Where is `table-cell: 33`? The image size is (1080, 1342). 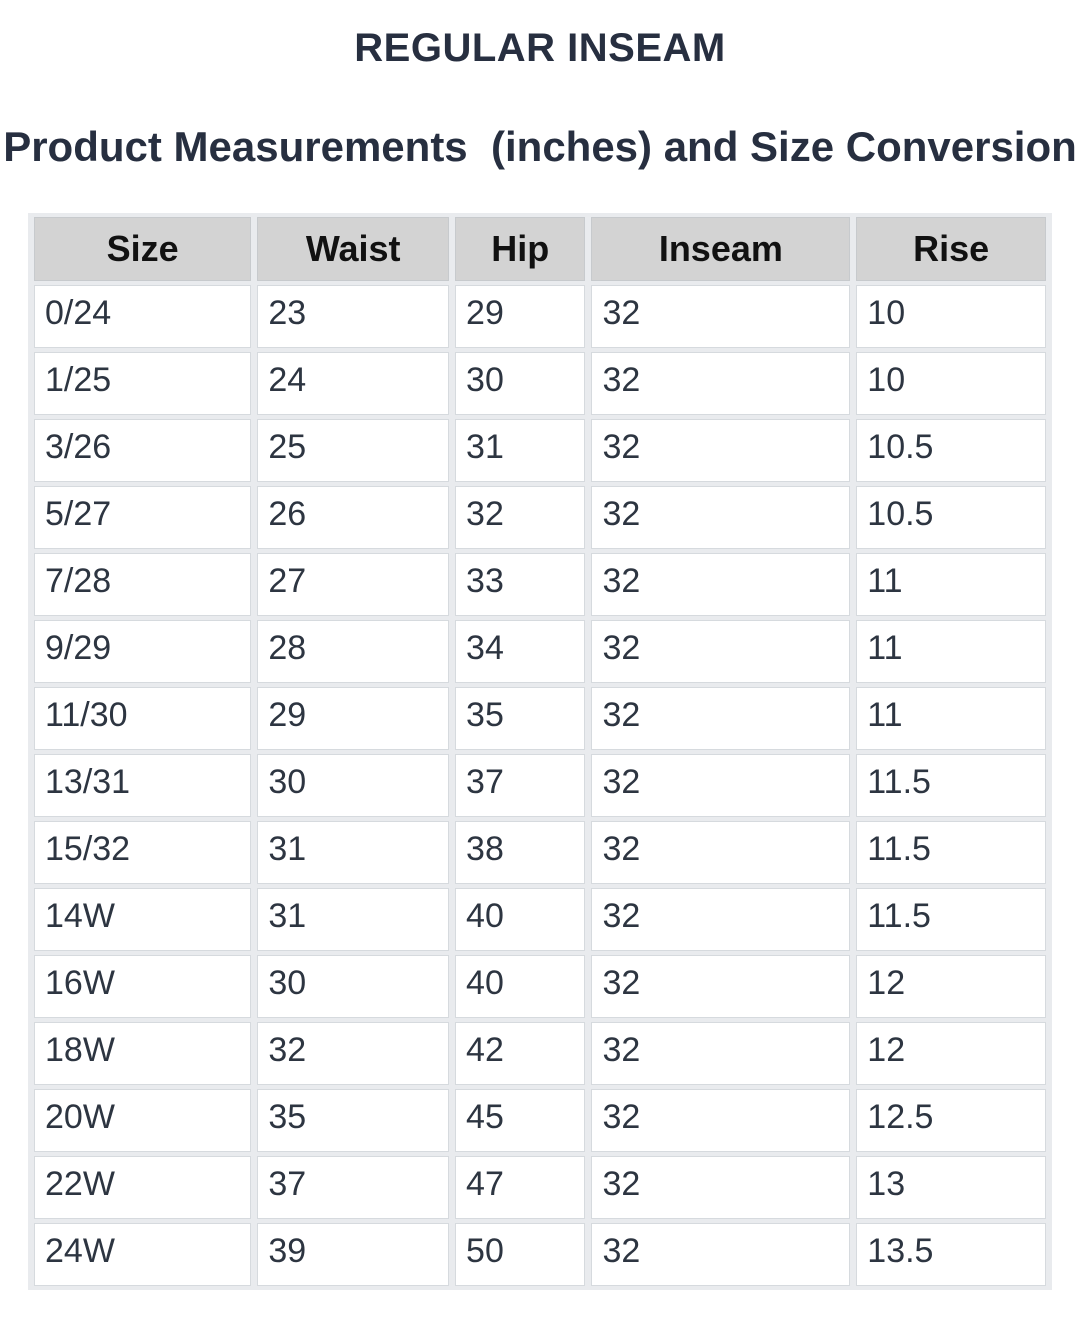
table-cell: 33 is located at coordinates (520, 584).